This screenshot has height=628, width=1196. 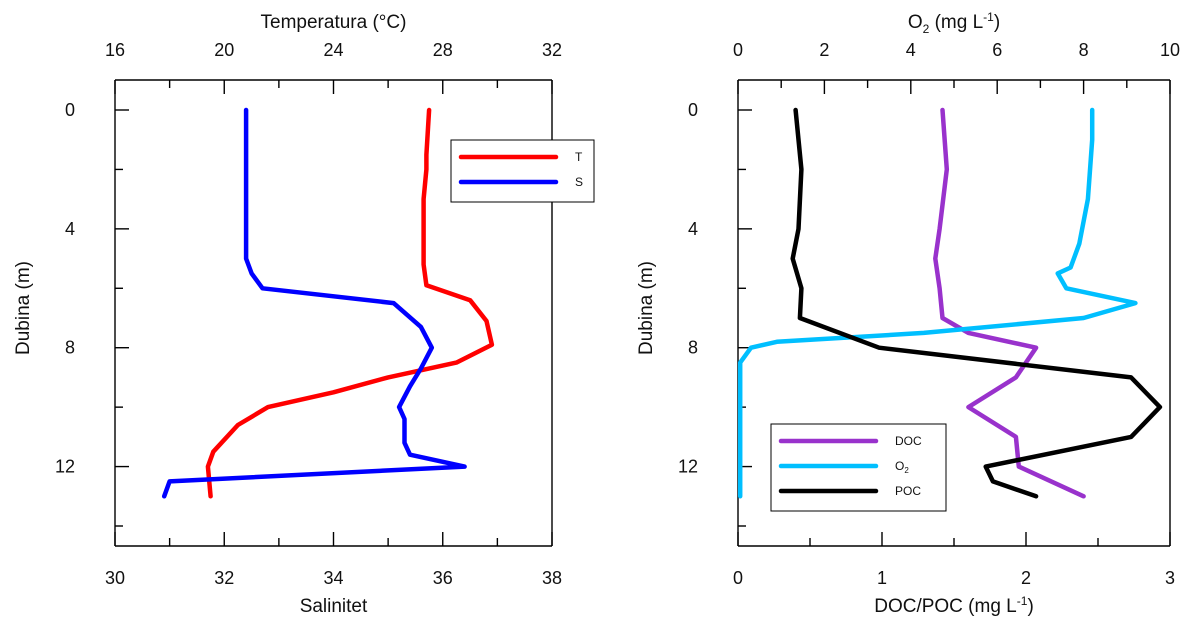 What do you see at coordinates (882, 578) in the screenshot?
I see `bottom-x-tick-label: 1` at bounding box center [882, 578].